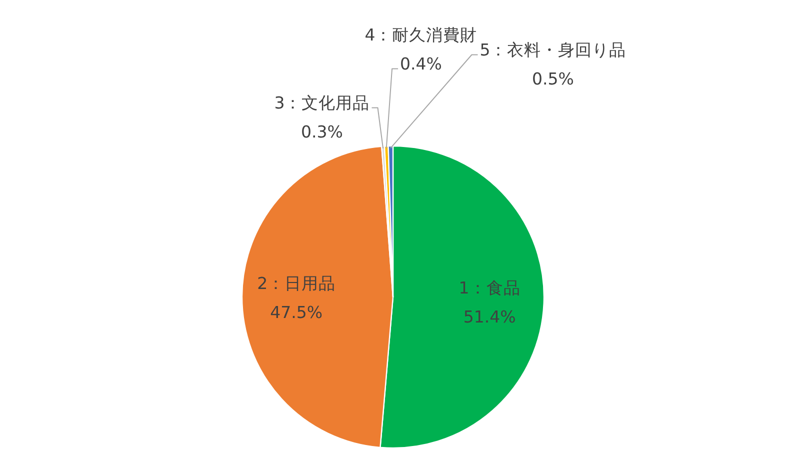 This screenshot has height=471, width=800. Describe the element at coordinates (489, 317) in the screenshot. I see `data-label: 51.4%` at that location.